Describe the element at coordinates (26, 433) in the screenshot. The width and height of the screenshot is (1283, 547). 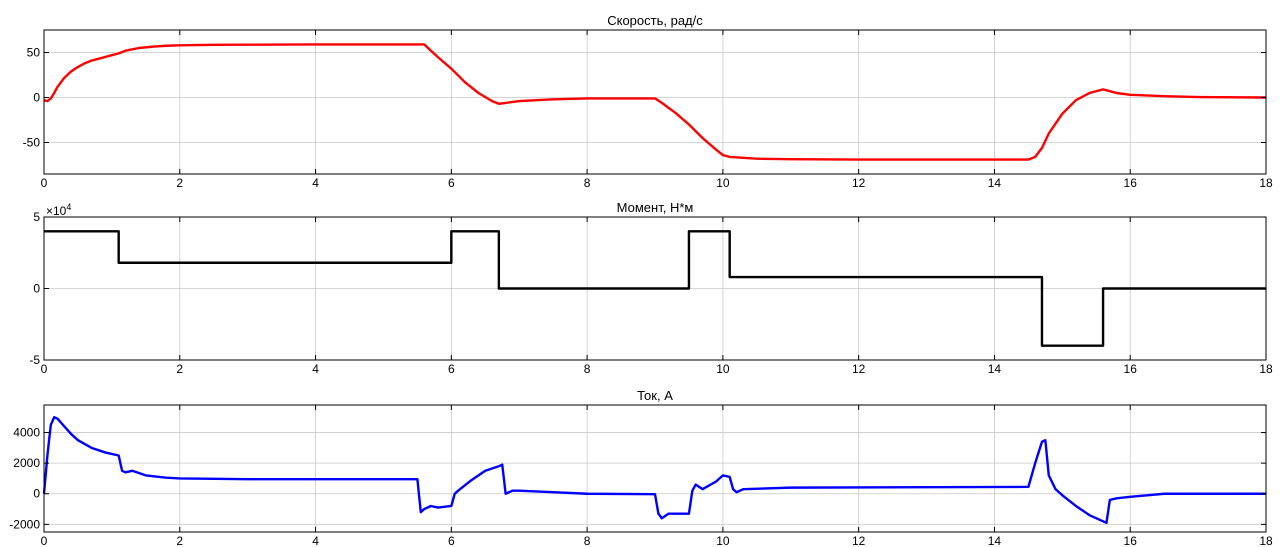
I see `y-tick-label: 4000` at that location.